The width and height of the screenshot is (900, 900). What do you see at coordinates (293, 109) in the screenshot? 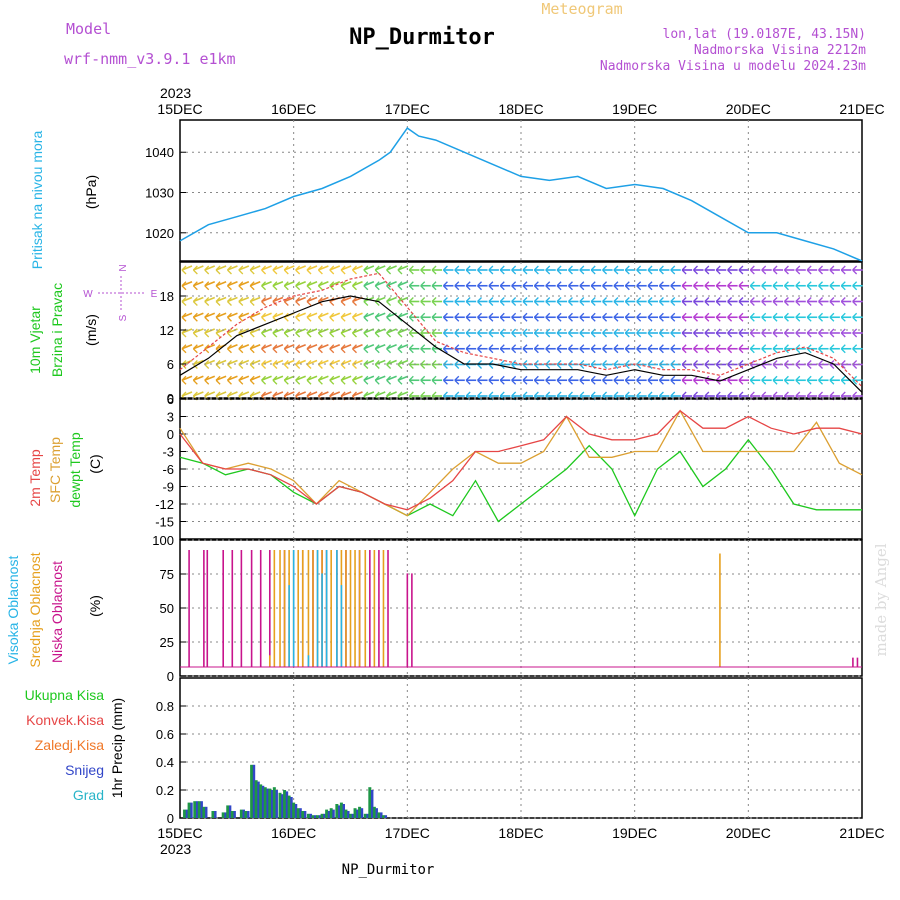
I see `top-date-label: 16DEC` at bounding box center [293, 109].